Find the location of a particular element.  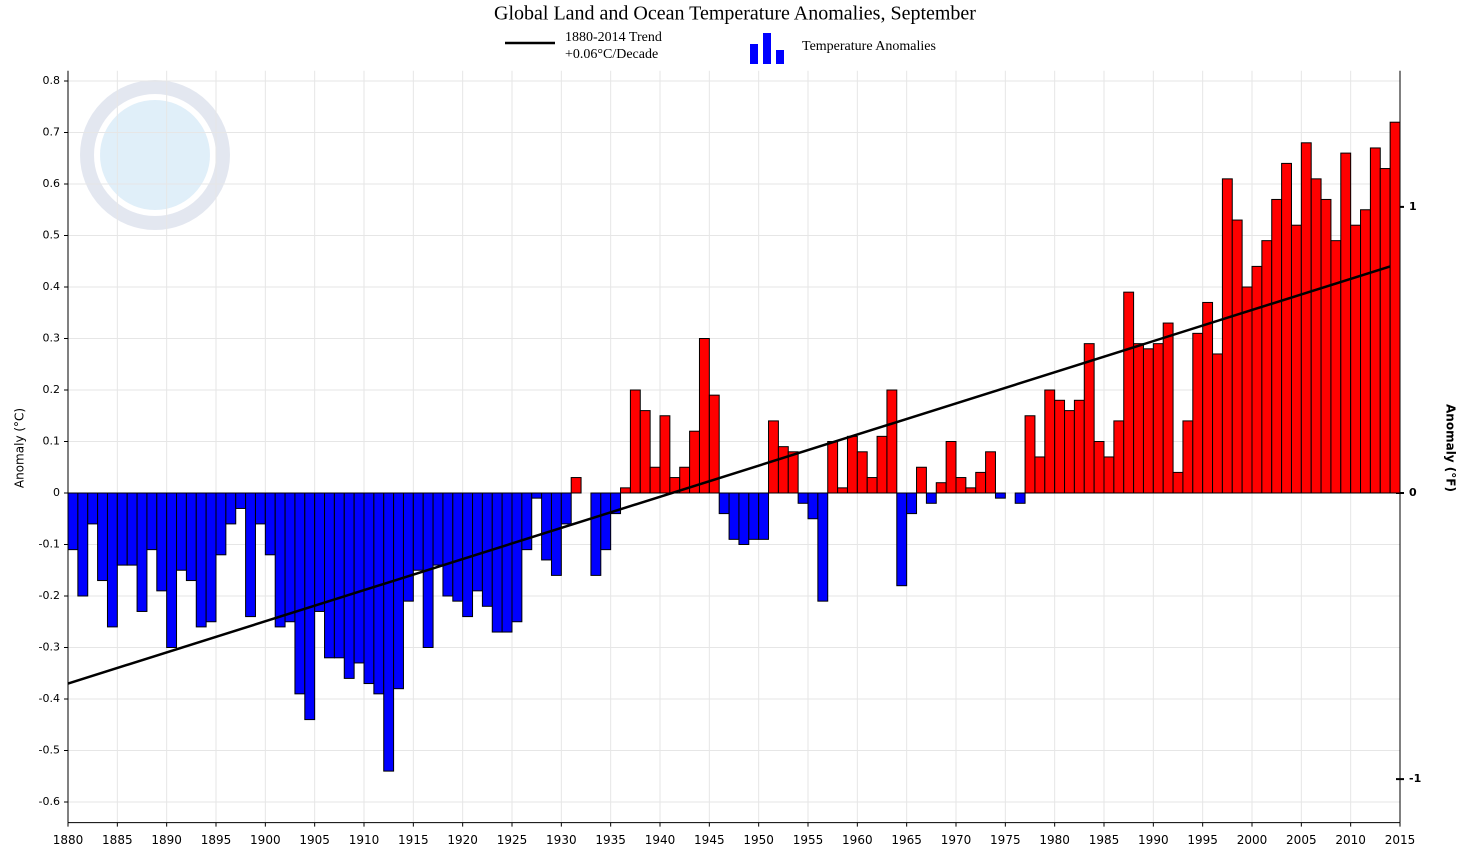

y-tick-label: 0.3 is located at coordinates (52, 338).